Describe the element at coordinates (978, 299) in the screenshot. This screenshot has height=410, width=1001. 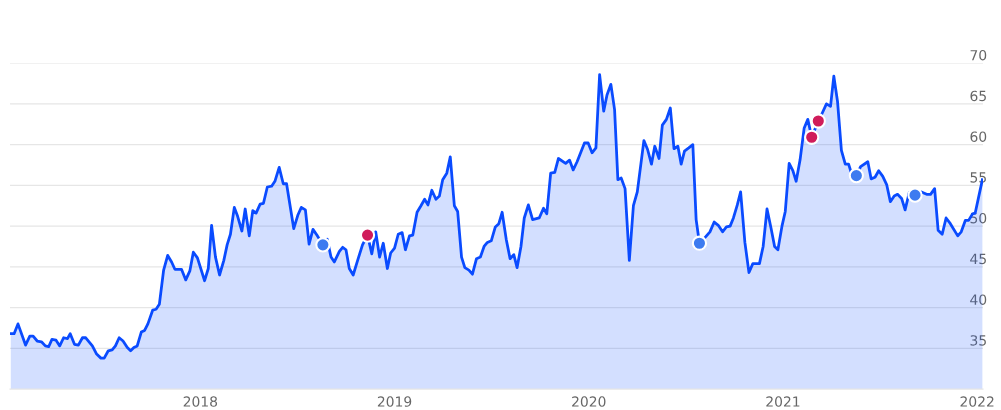
I see `y-tick-label: 40` at that location.